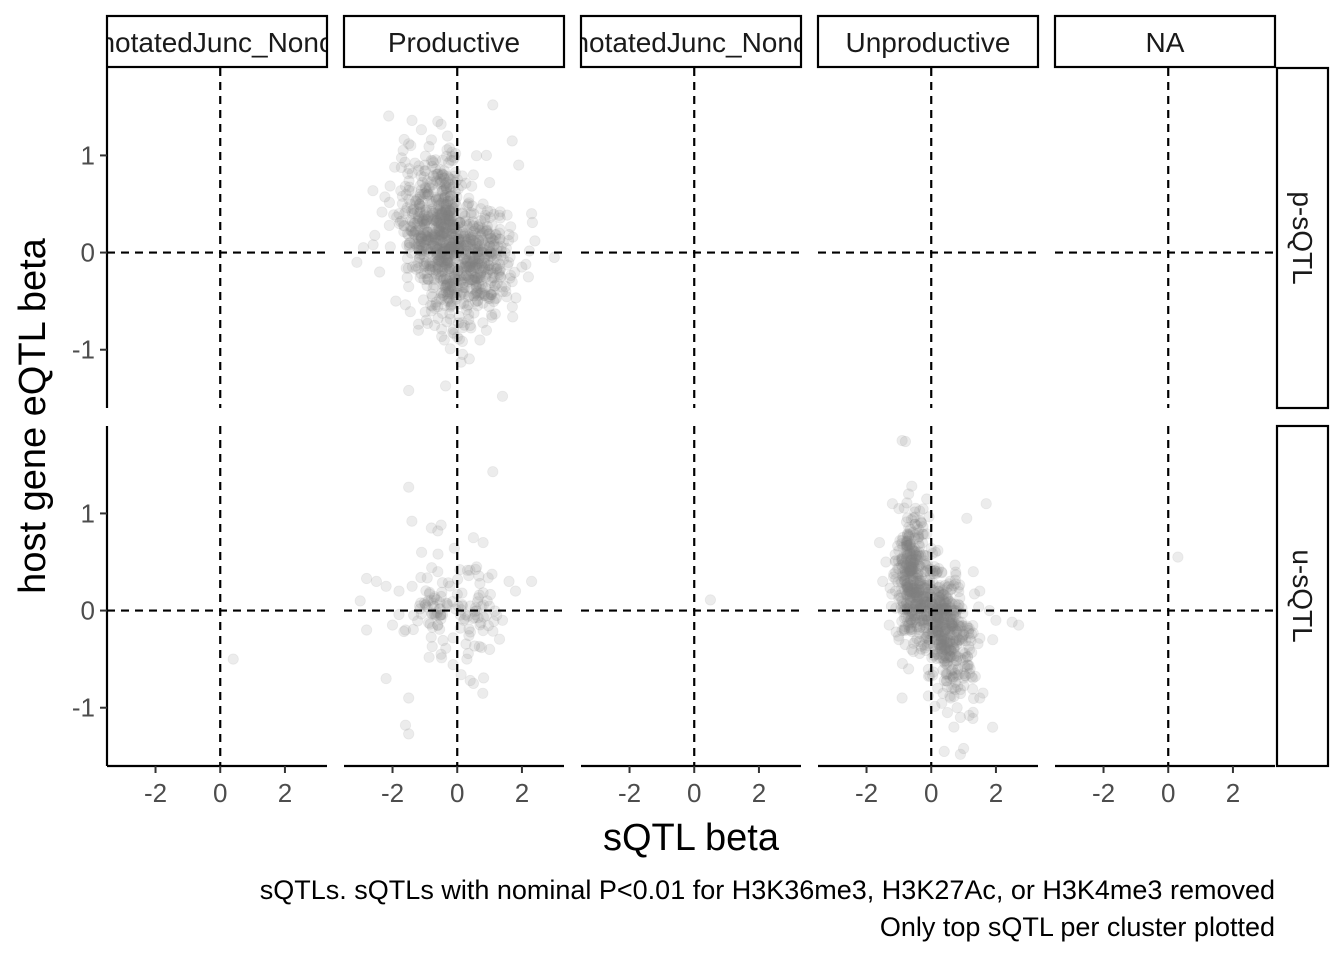 The image size is (1344, 960). I want to click on y-axis-title: host gene eQTL beta, so click(33, 415).